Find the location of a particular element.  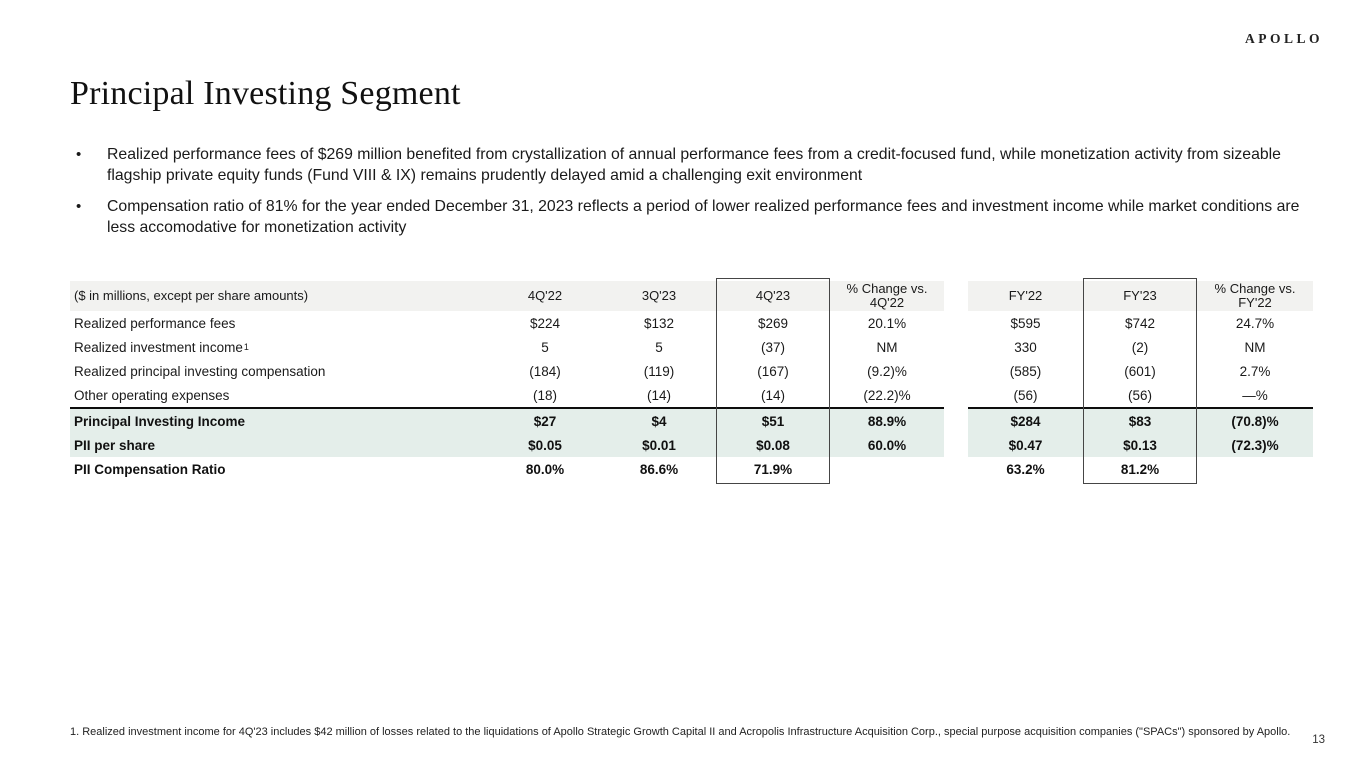

cell-value: $0.47 is located at coordinates (1025, 445).